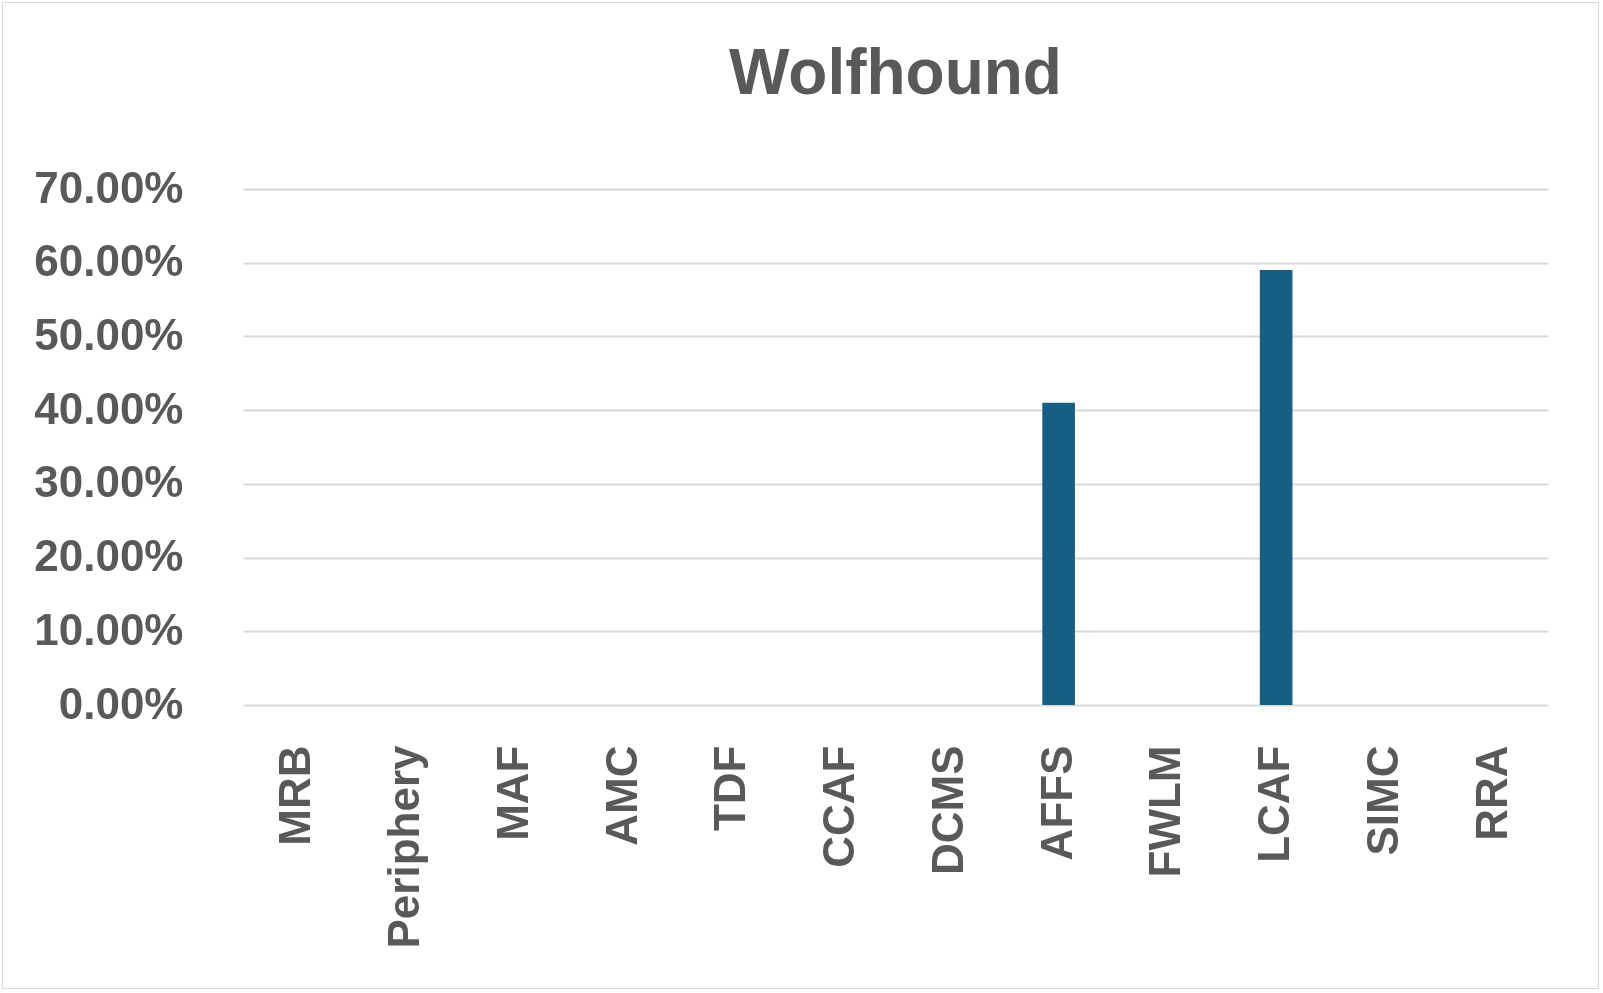 The image size is (1603, 993). Describe the element at coordinates (1382, 800) in the screenshot. I see `x-tick-label: SIMC` at that location.